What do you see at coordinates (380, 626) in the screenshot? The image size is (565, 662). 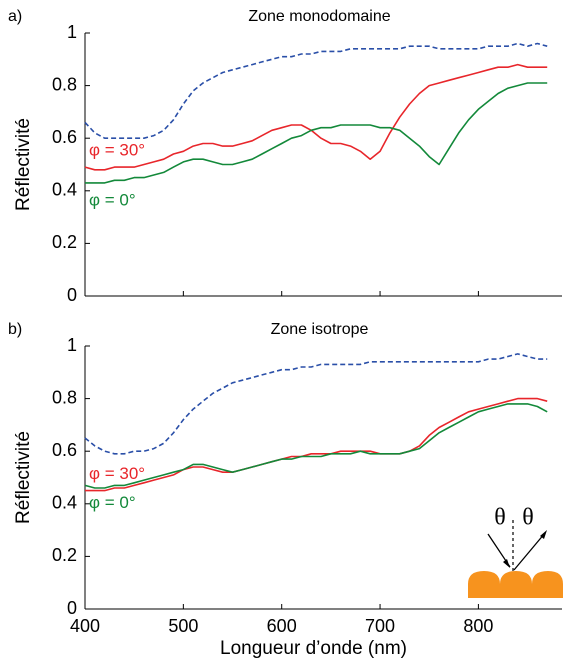 I see `x-tick-label: 700` at bounding box center [380, 626].